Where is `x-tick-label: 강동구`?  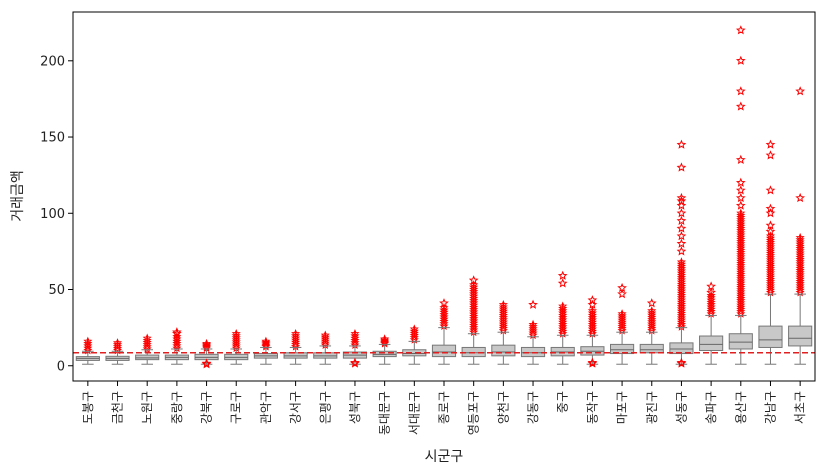
x-tick-label: 강동구 is located at coordinates (533, 407).